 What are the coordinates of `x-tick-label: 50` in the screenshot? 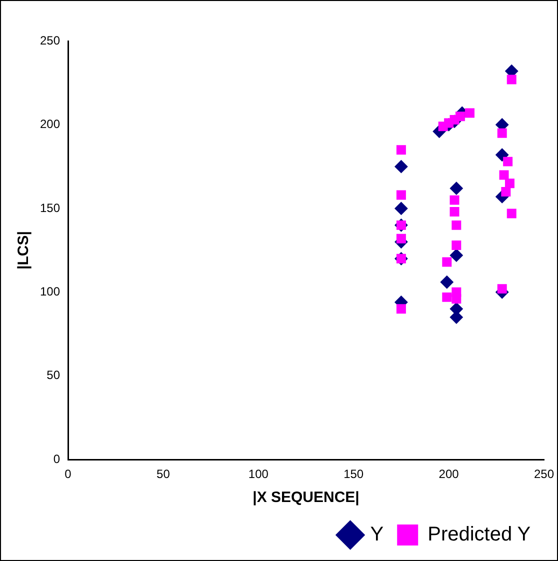 It's located at (163, 474).